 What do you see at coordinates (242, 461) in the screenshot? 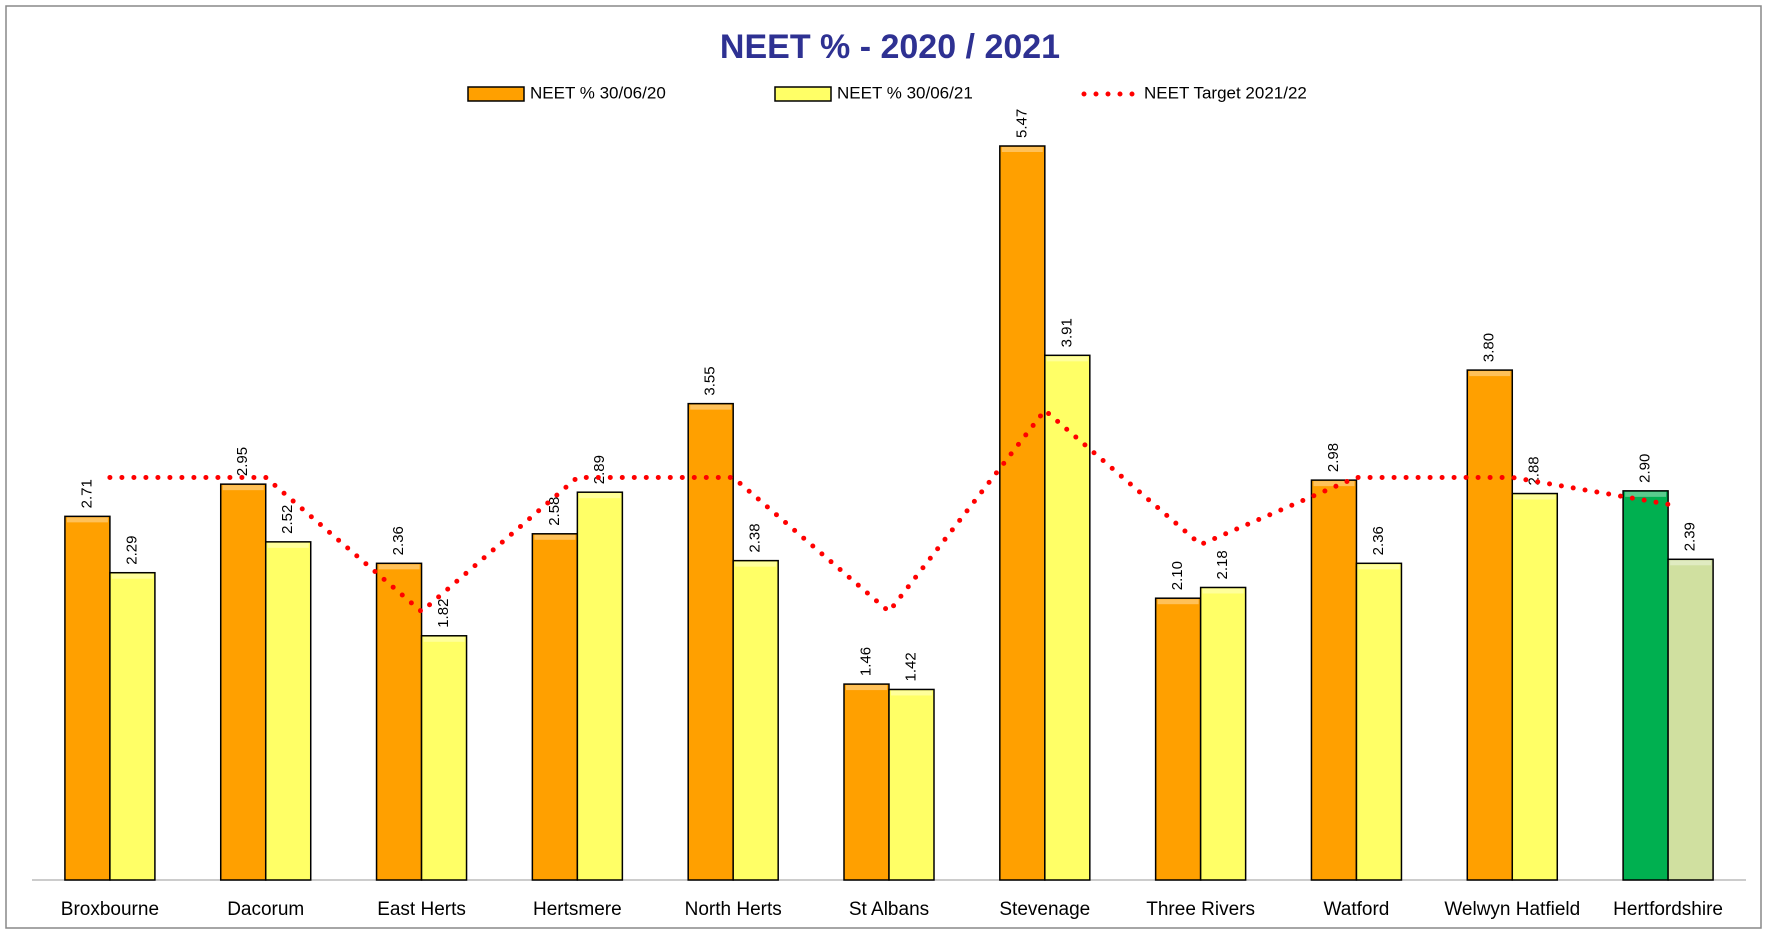
I see `data-label: 2.95` at bounding box center [242, 461].